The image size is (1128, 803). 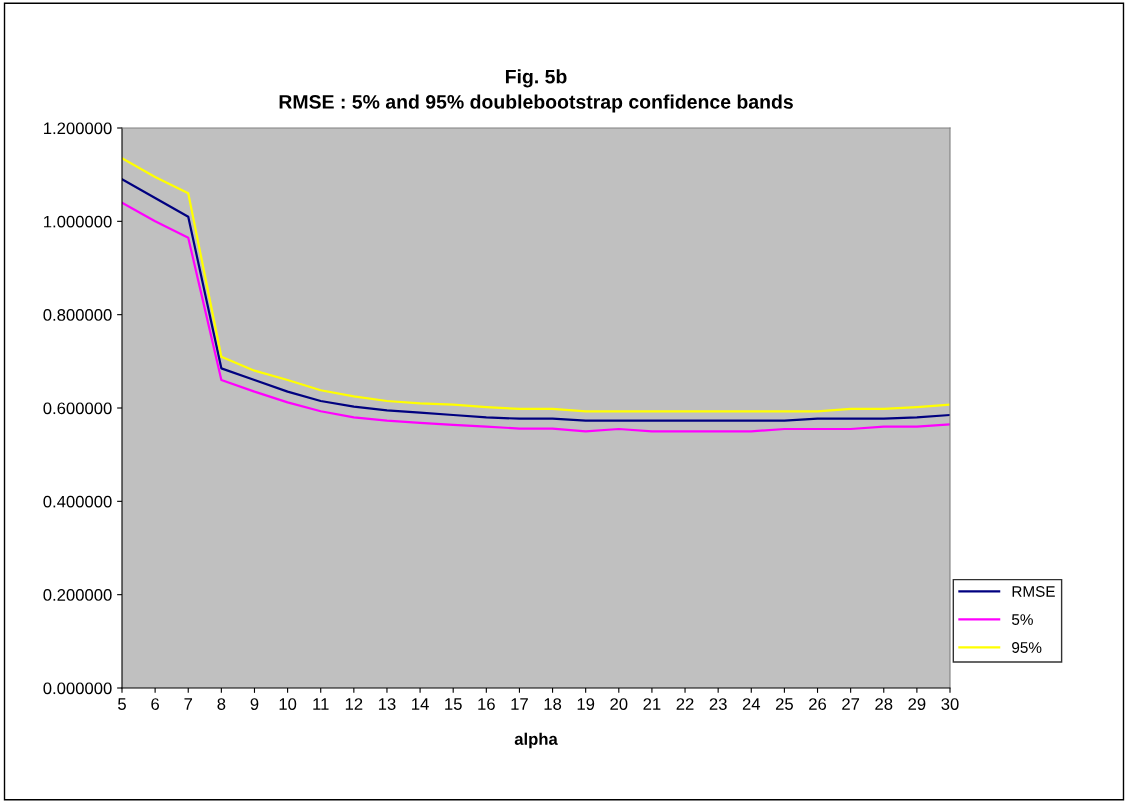 What do you see at coordinates (387, 704) in the screenshot?
I see `x-tick-label: 13` at bounding box center [387, 704].